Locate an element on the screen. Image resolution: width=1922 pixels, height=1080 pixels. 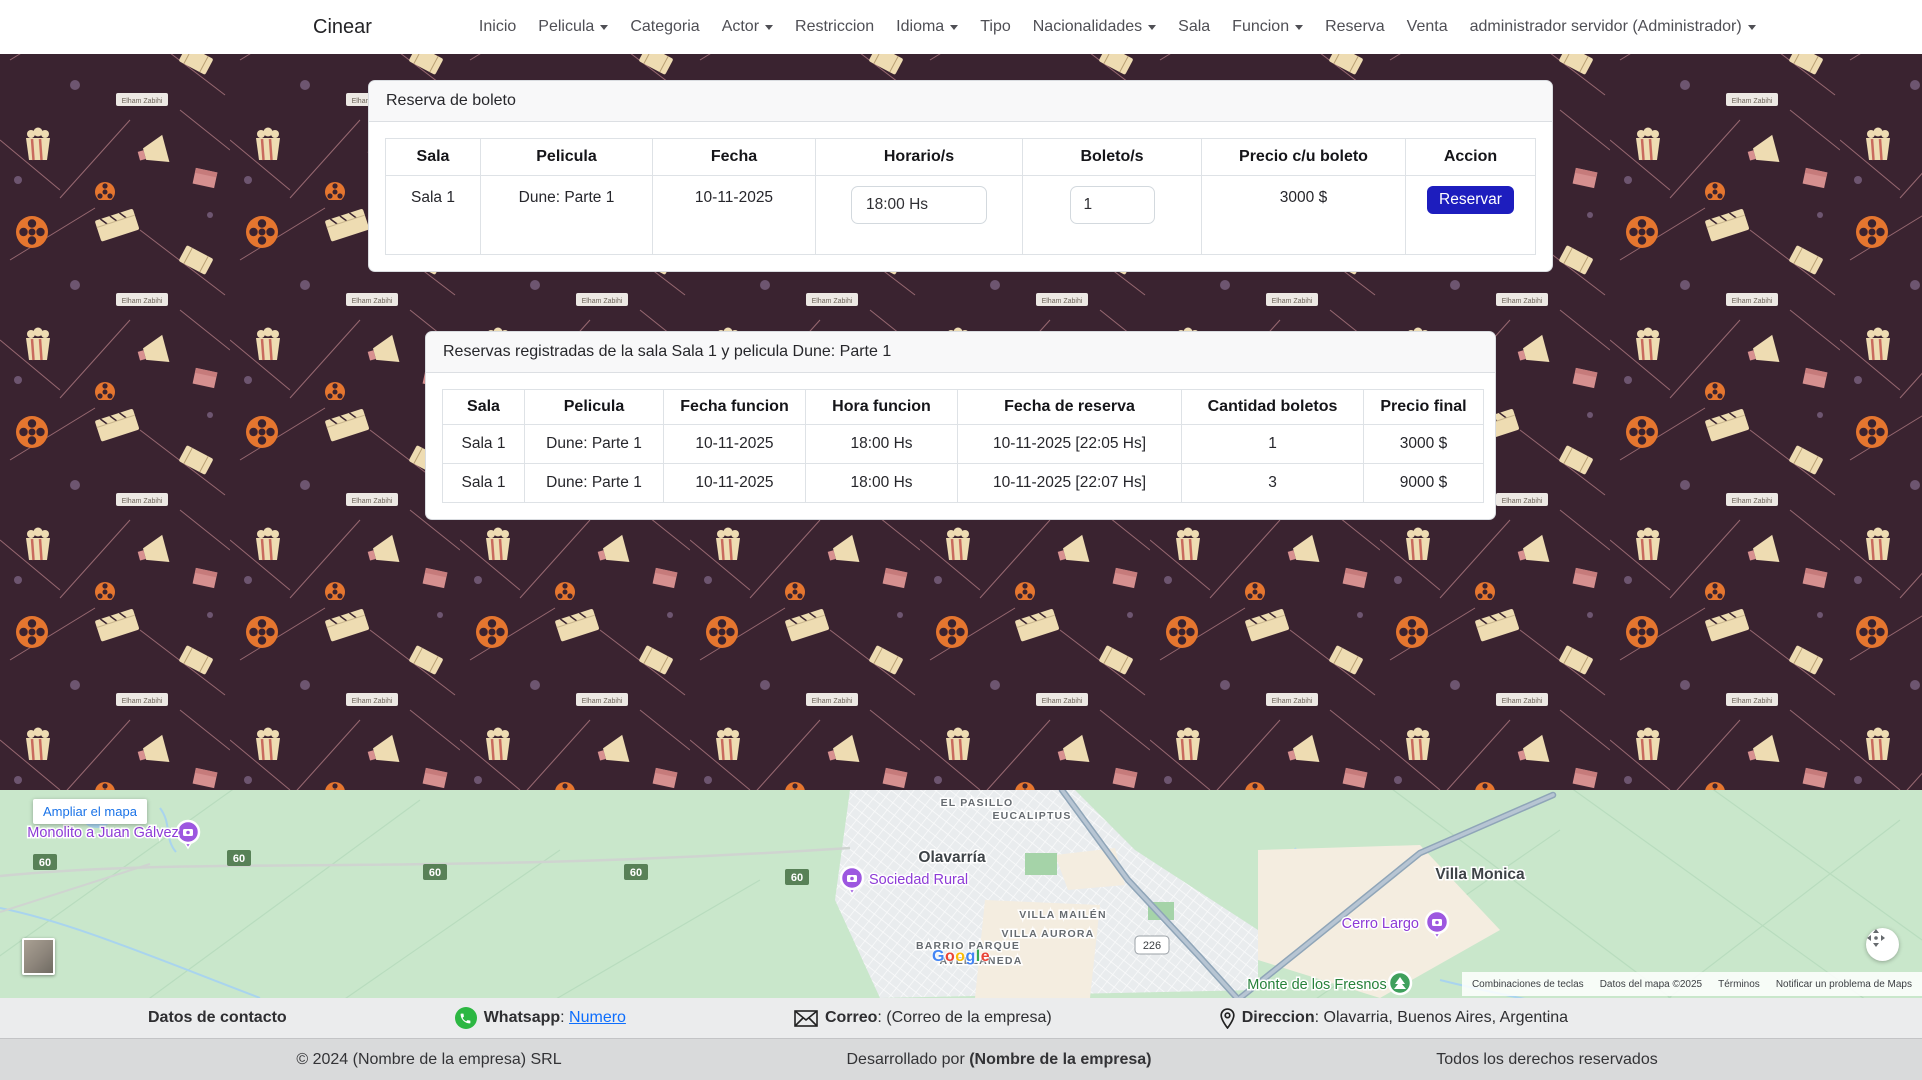
whatsapp-label: Whatsapp is located at coordinates (522, 1017).